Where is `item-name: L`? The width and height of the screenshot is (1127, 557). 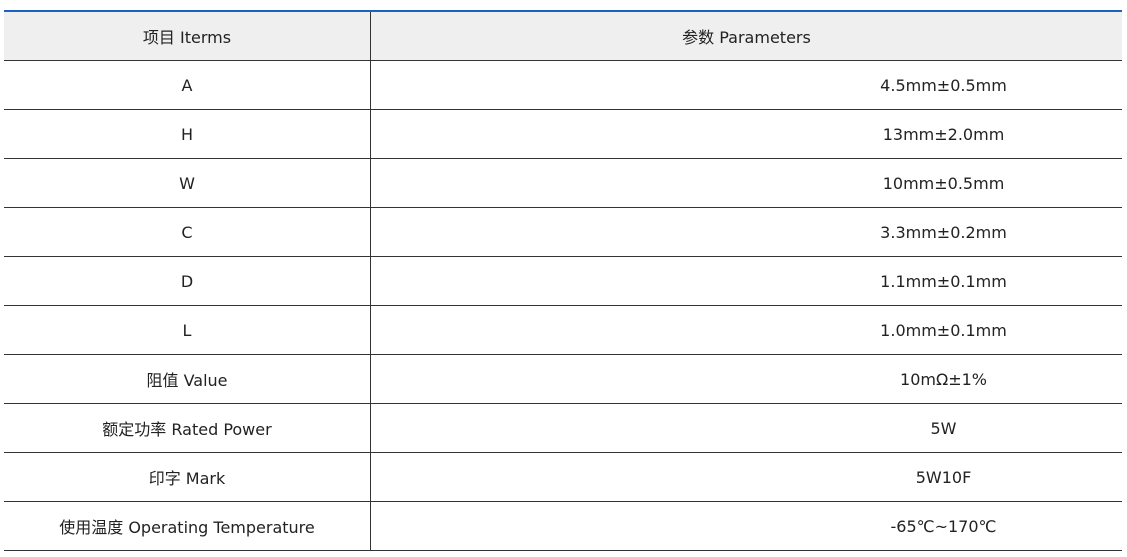
item-name: L is located at coordinates (187, 330).